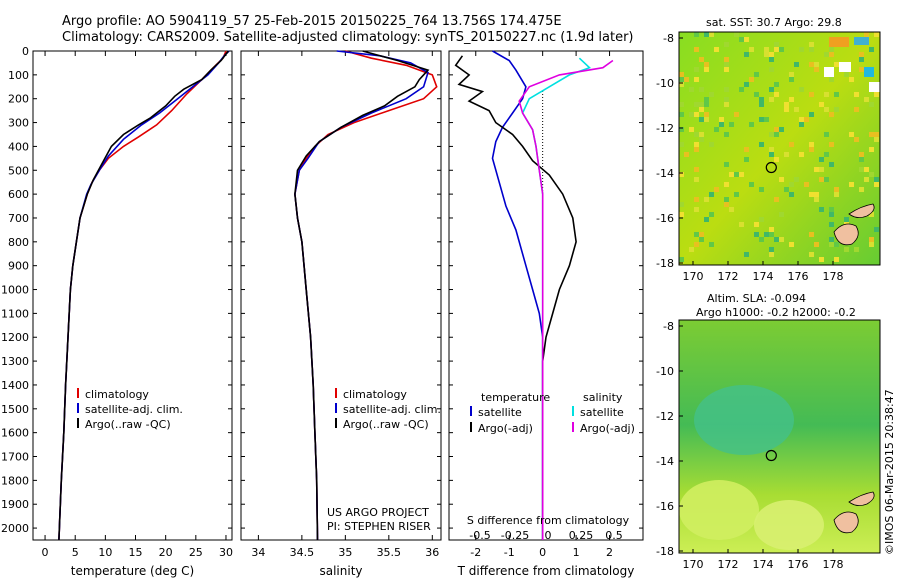  What do you see at coordinates (389, 552) in the screenshot?
I see `x-tick-label: 35.5` at bounding box center [389, 552].